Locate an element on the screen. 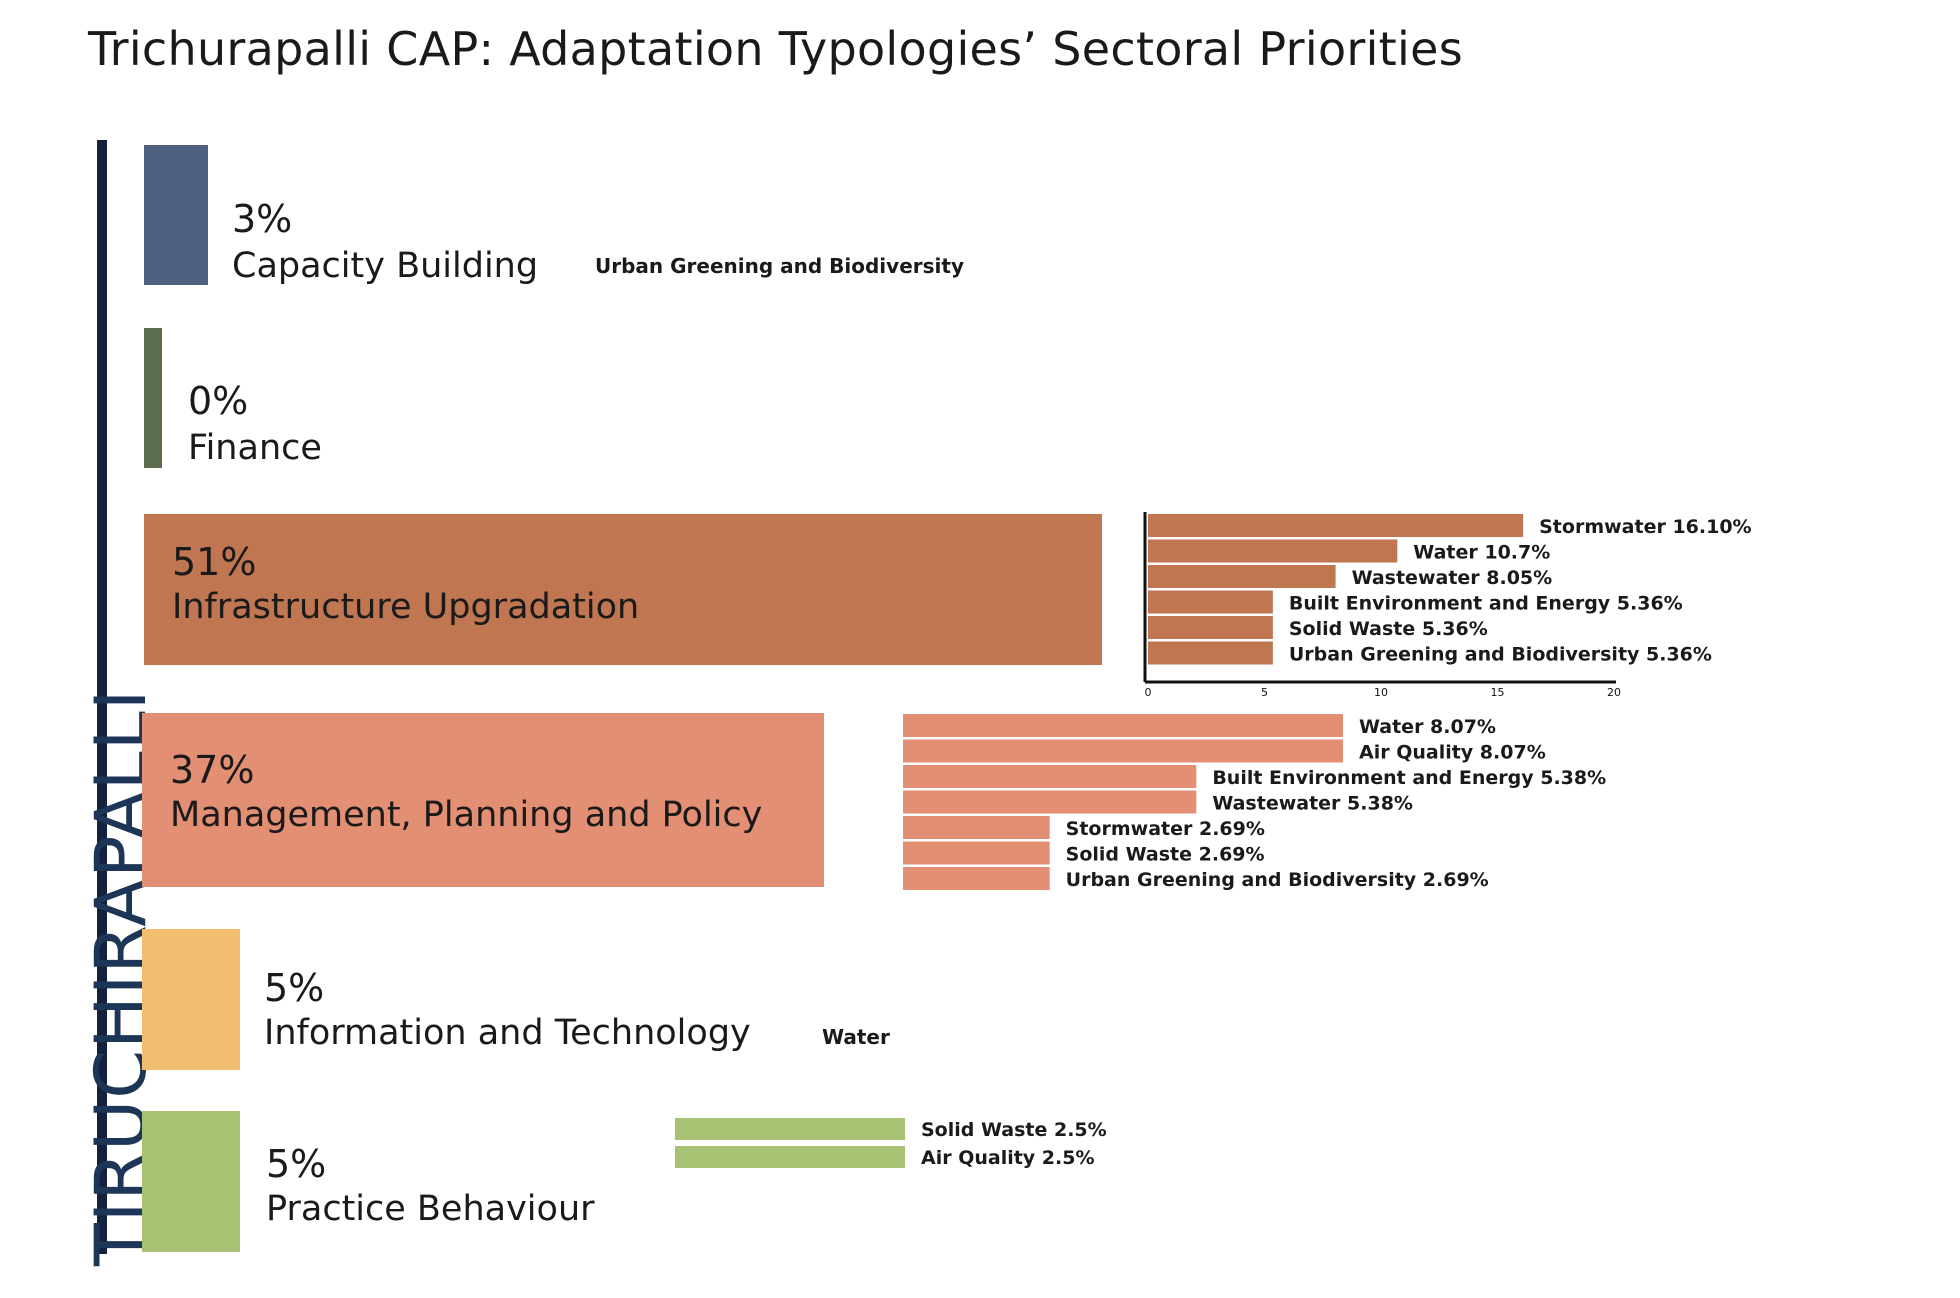 This screenshot has width=1960, height=1298. information-note: Water is located at coordinates (856, 1037).